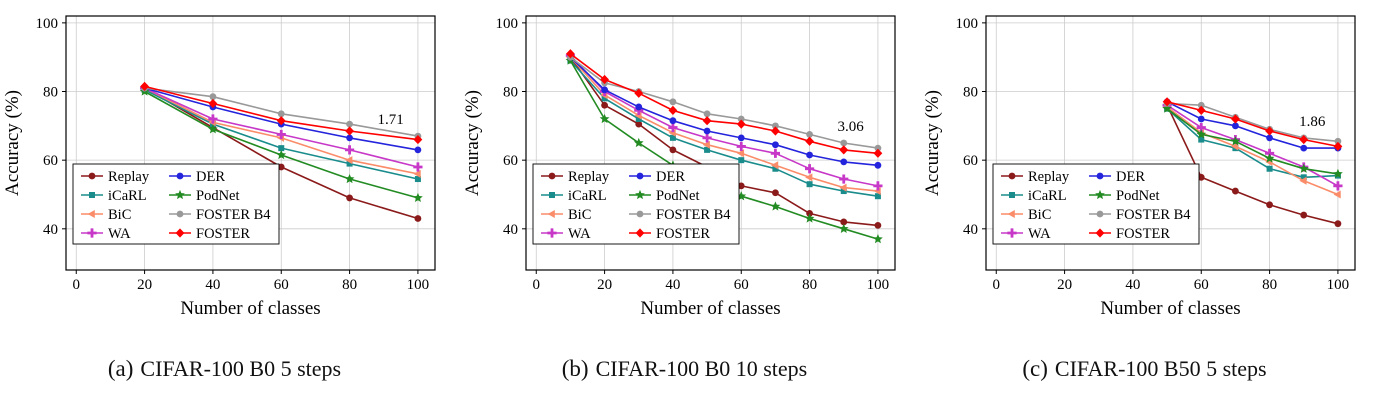 The image size is (1375, 409). Describe the element at coordinates (1160, 368) in the screenshot. I see `caption-c-text: CIFAR-100 B50 5 steps` at that location.